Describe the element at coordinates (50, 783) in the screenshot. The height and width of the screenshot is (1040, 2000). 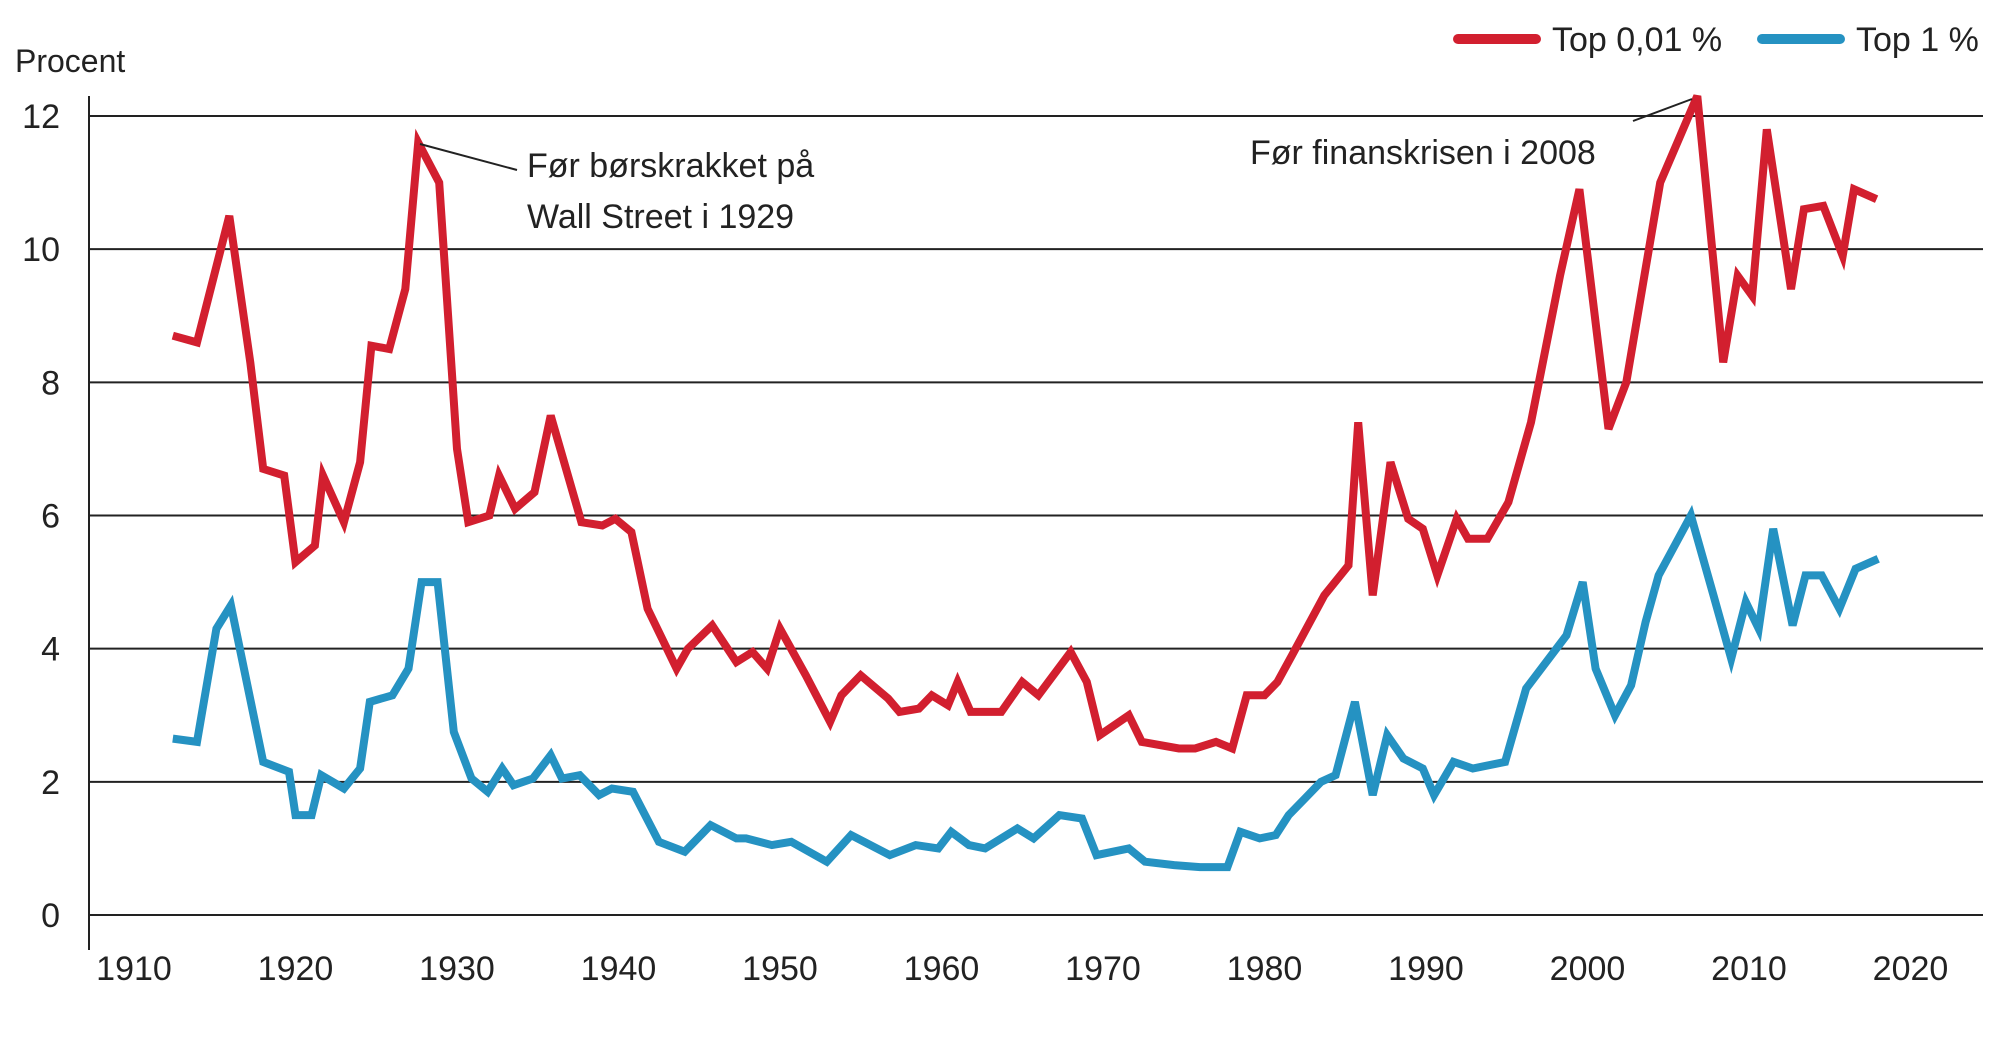
I see `y-tick-label: 2` at that location.